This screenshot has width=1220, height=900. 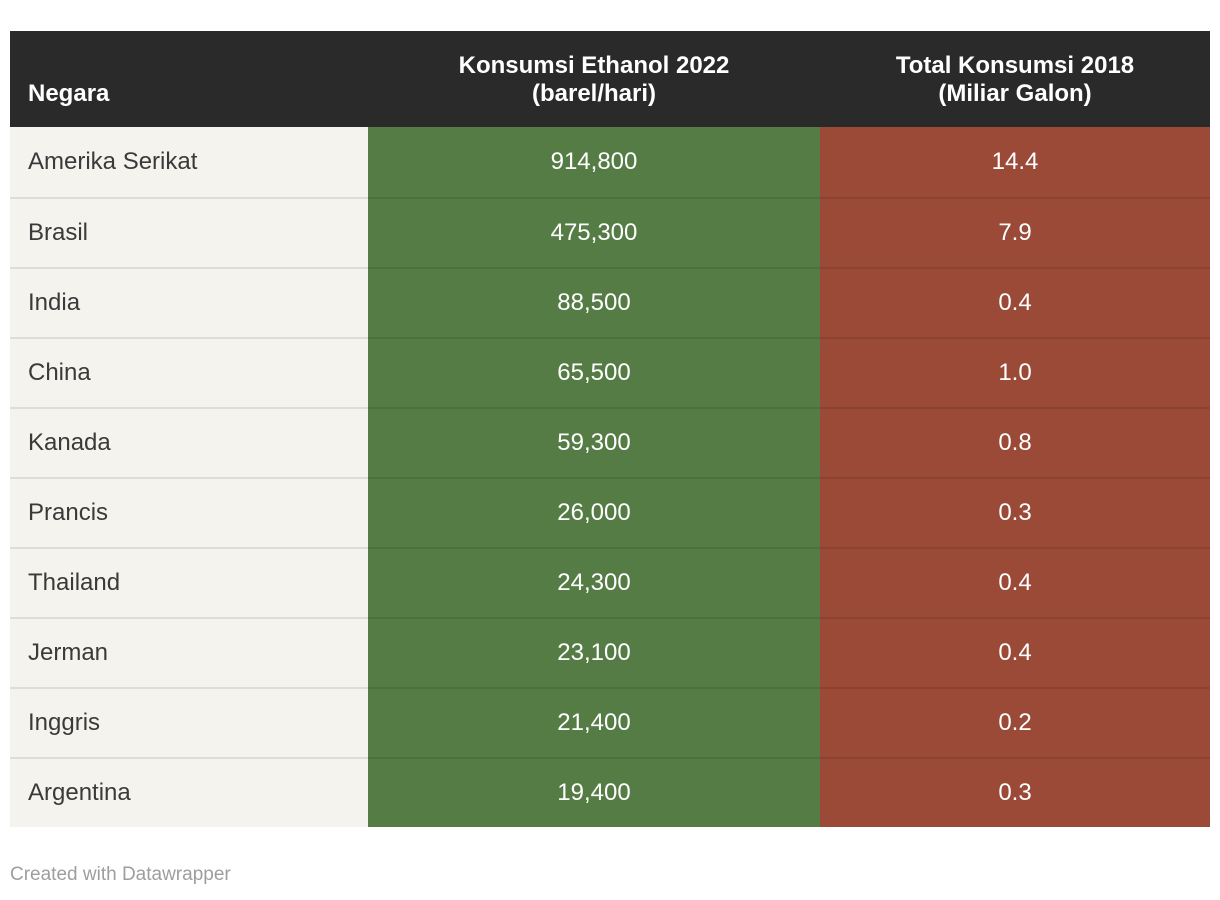 What do you see at coordinates (1015, 442) in the screenshot?
I see `total-value-cell: 0.8` at bounding box center [1015, 442].